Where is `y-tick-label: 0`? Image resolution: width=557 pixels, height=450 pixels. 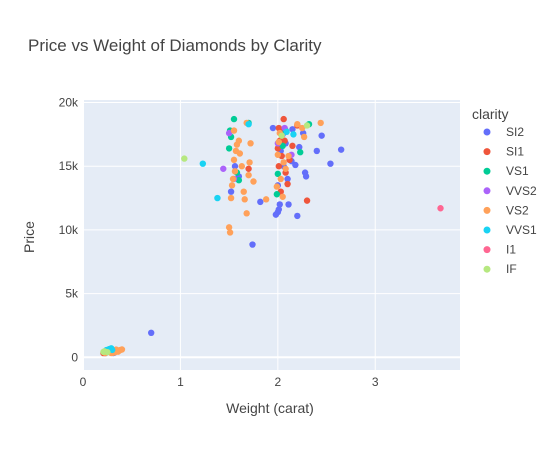 y-tick-label: 0 is located at coordinates (74, 357).